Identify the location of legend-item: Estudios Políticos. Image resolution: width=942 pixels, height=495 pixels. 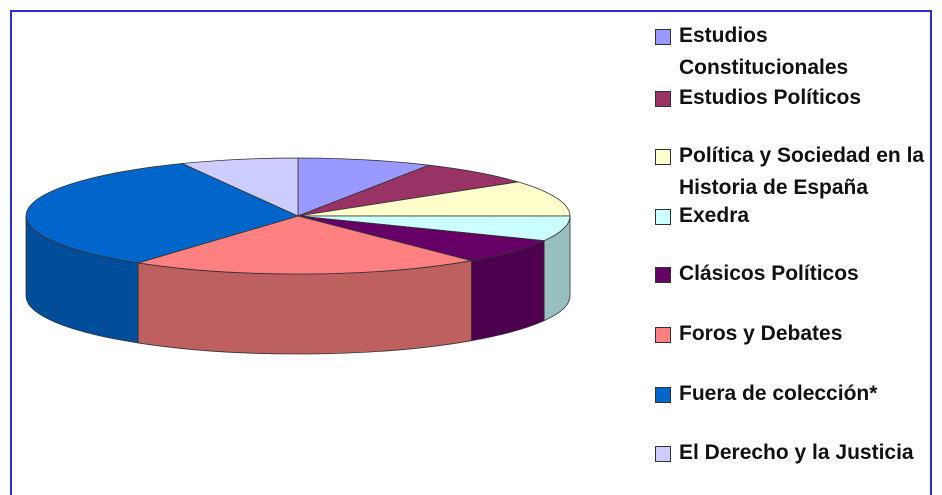
(797, 98).